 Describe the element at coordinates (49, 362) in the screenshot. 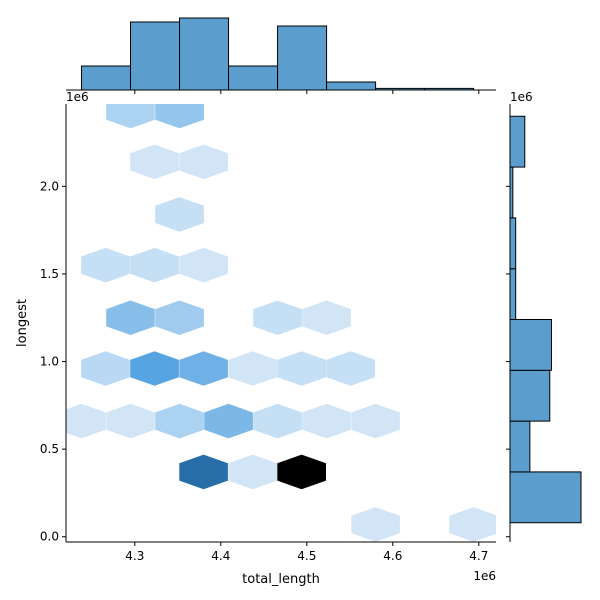

I see `y-tick-label: 1.0` at that location.